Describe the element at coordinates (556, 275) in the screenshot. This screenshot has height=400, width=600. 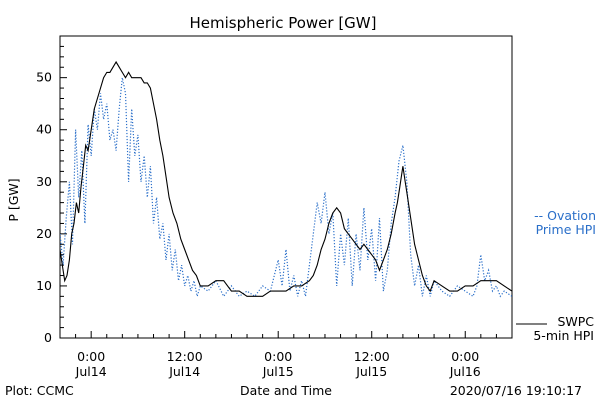
I see `legend: -- Ovation Prime HPI SWPC 5-min HPI` at that location.